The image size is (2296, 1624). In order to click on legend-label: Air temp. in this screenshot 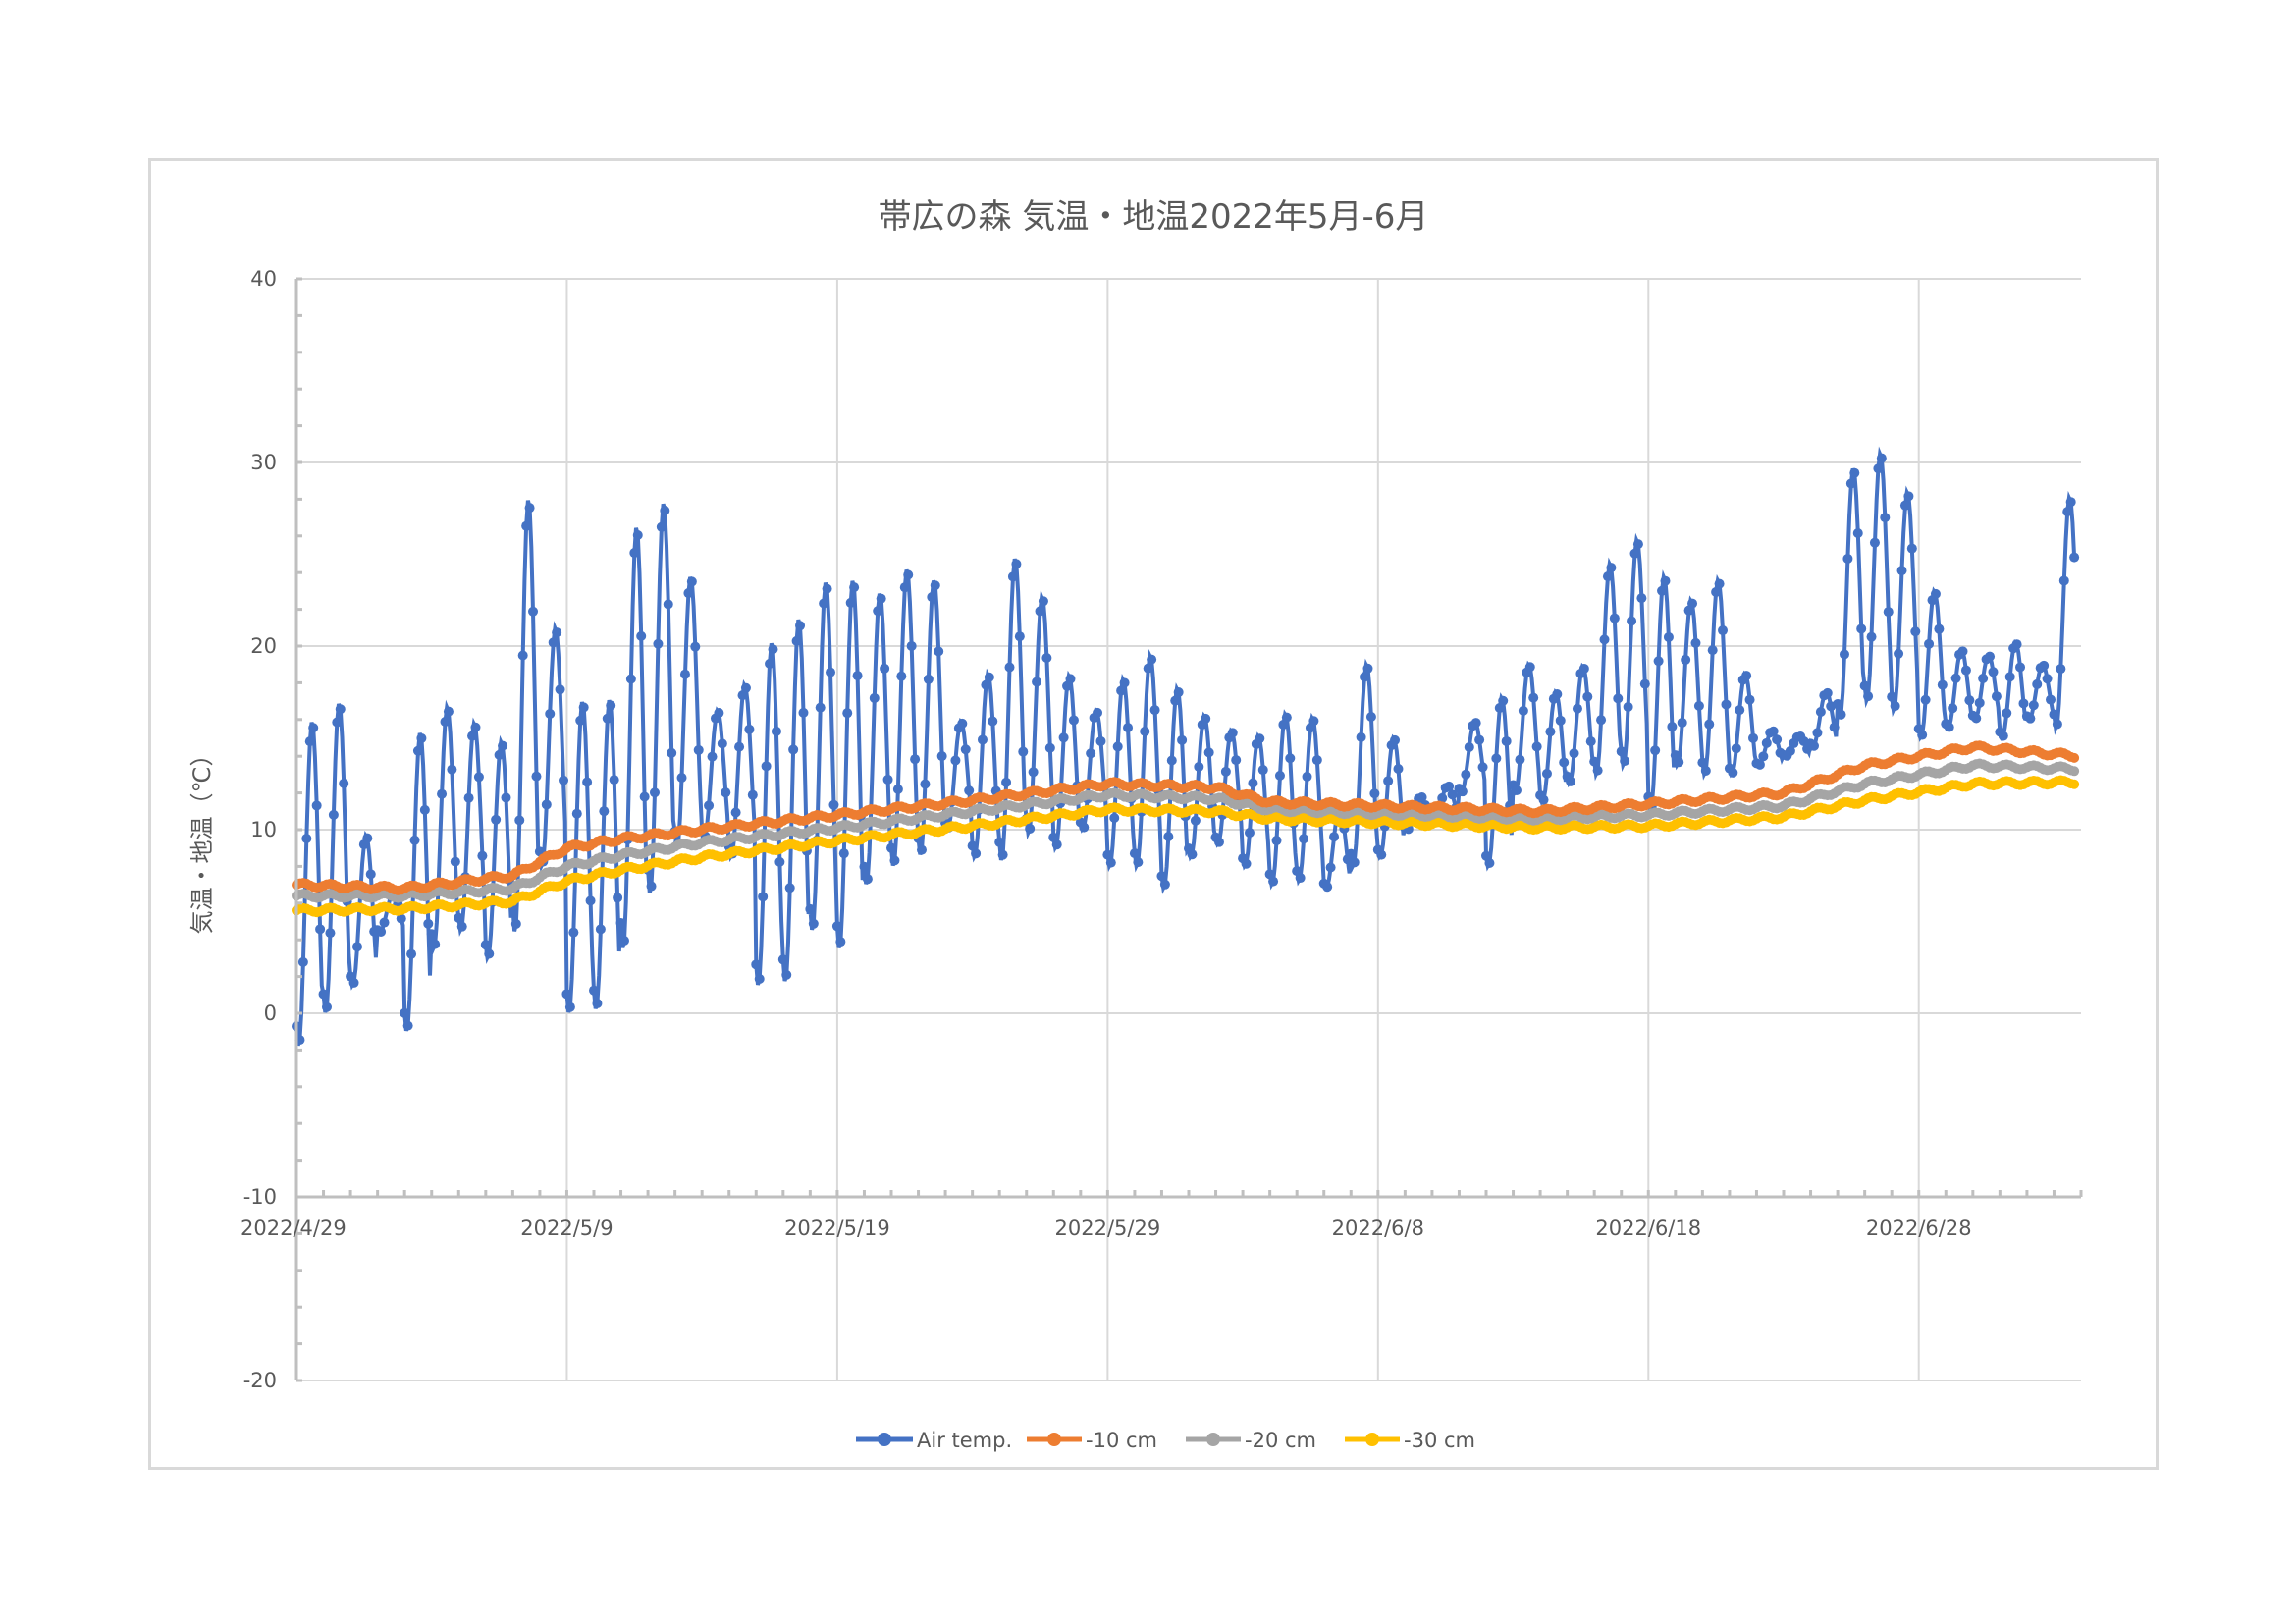, I will do `click(965, 1440)`.